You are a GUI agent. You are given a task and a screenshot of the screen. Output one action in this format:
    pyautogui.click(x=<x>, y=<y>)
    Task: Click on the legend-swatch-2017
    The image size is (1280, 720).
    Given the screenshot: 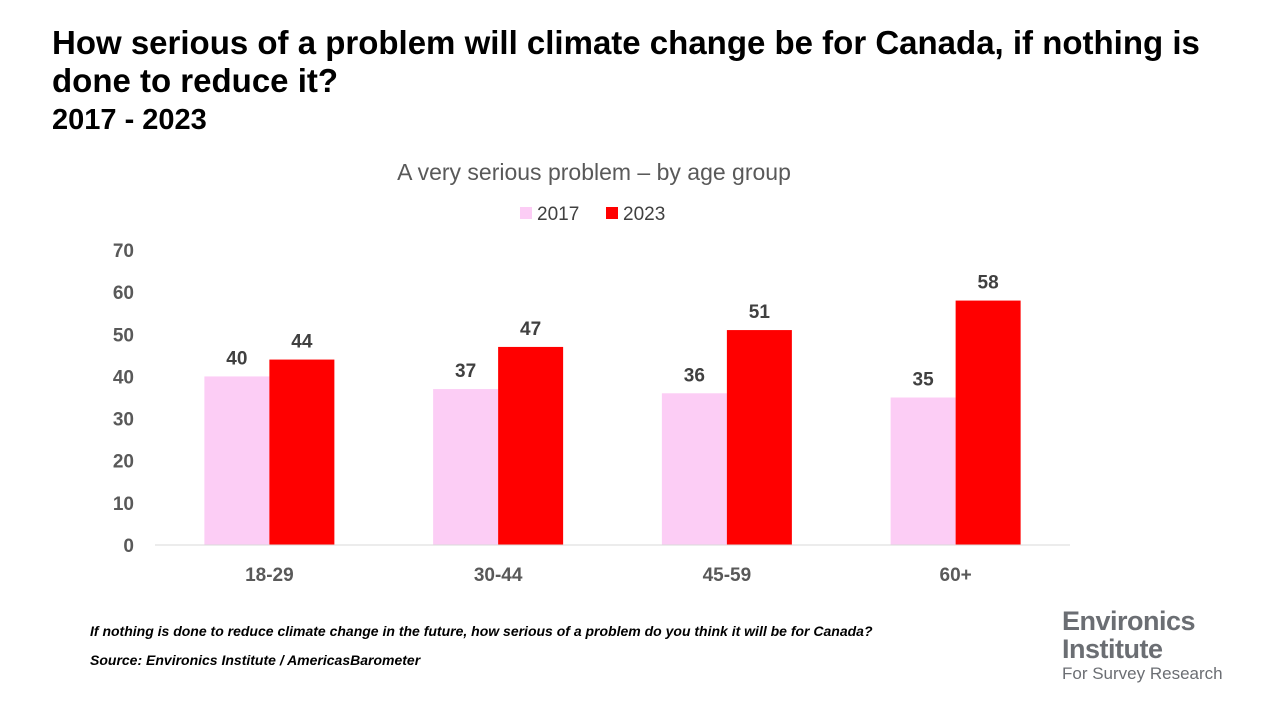 What is the action you would take?
    pyautogui.click(x=526, y=213)
    